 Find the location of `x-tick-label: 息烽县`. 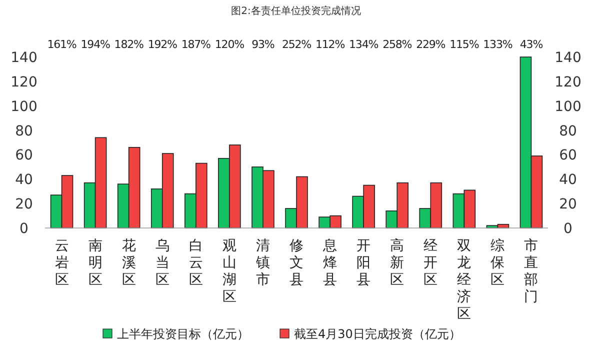

x-tick-label: 息烽县 is located at coordinates (330, 263).